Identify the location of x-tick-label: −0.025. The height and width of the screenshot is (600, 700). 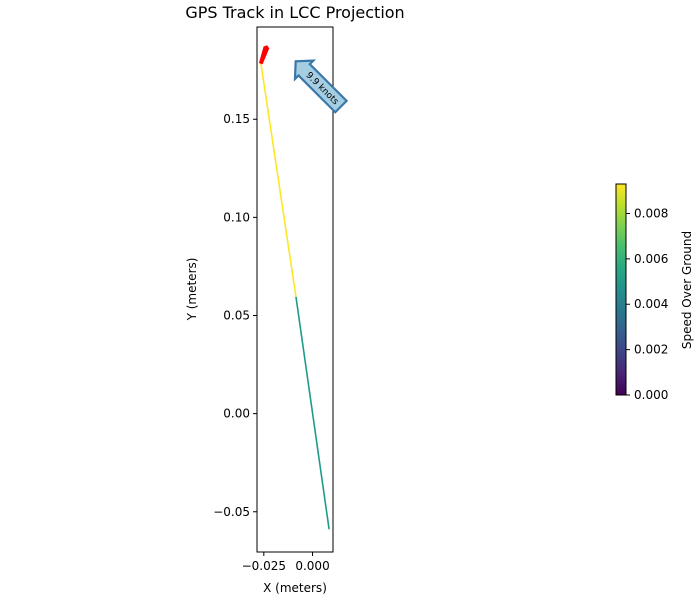
(264, 566).